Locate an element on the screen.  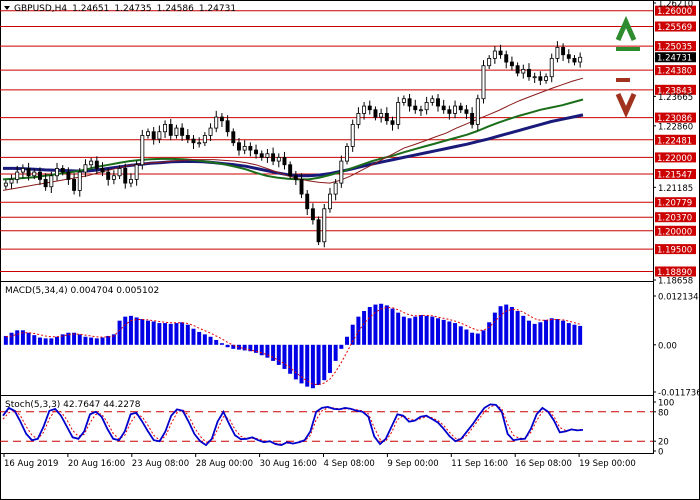
stoch-title: Stoch(5,3,3) 42.7647 44.2278 is located at coordinates (73, 405).